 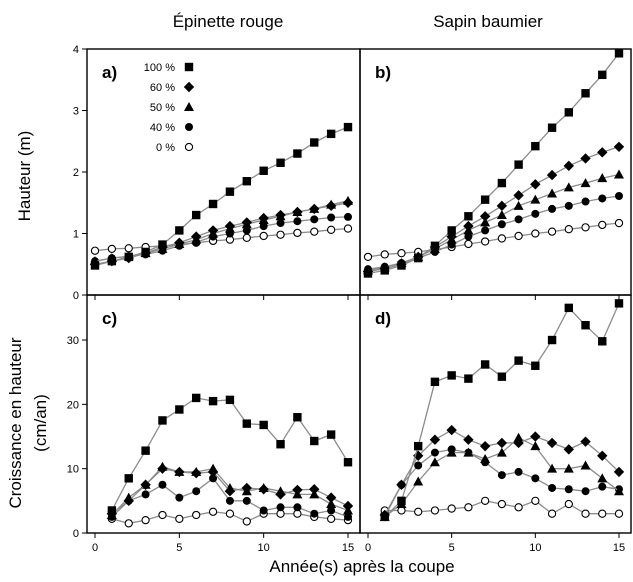 I want to click on legend-marker-circle, so click(x=189, y=127).